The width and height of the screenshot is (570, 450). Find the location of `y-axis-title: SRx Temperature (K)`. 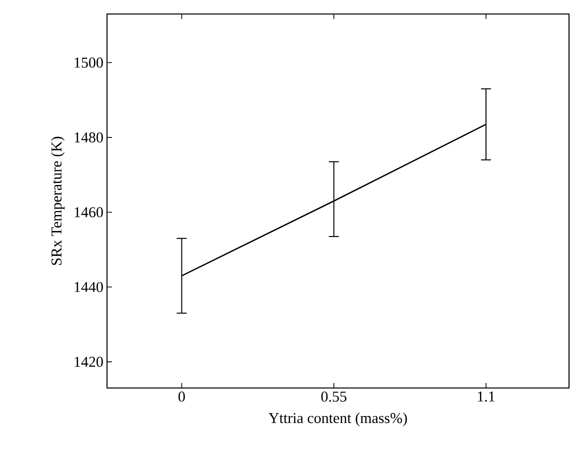

y-axis-title: SRx Temperature (K) is located at coordinates (58, 200).